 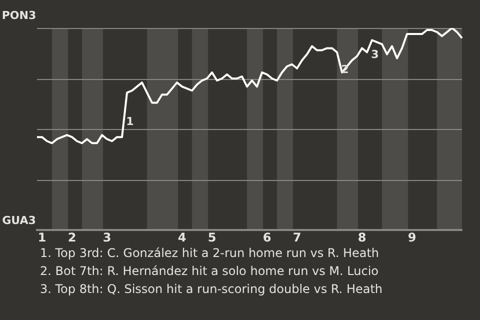 I want to click on text: PON3, so click(x=19, y=15).